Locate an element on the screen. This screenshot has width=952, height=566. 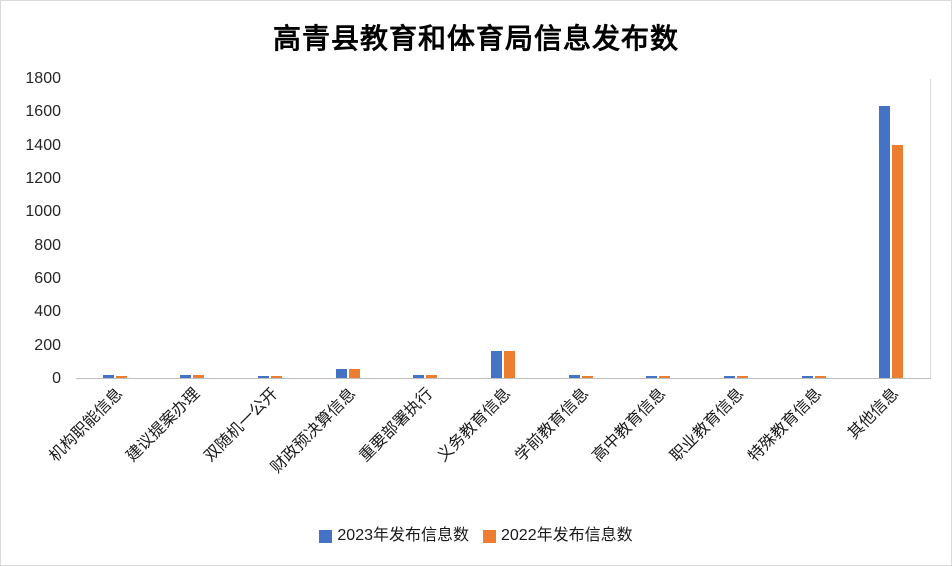
legend: 2023年发布信息数 2022年发布信息数 is located at coordinates (476, 536).